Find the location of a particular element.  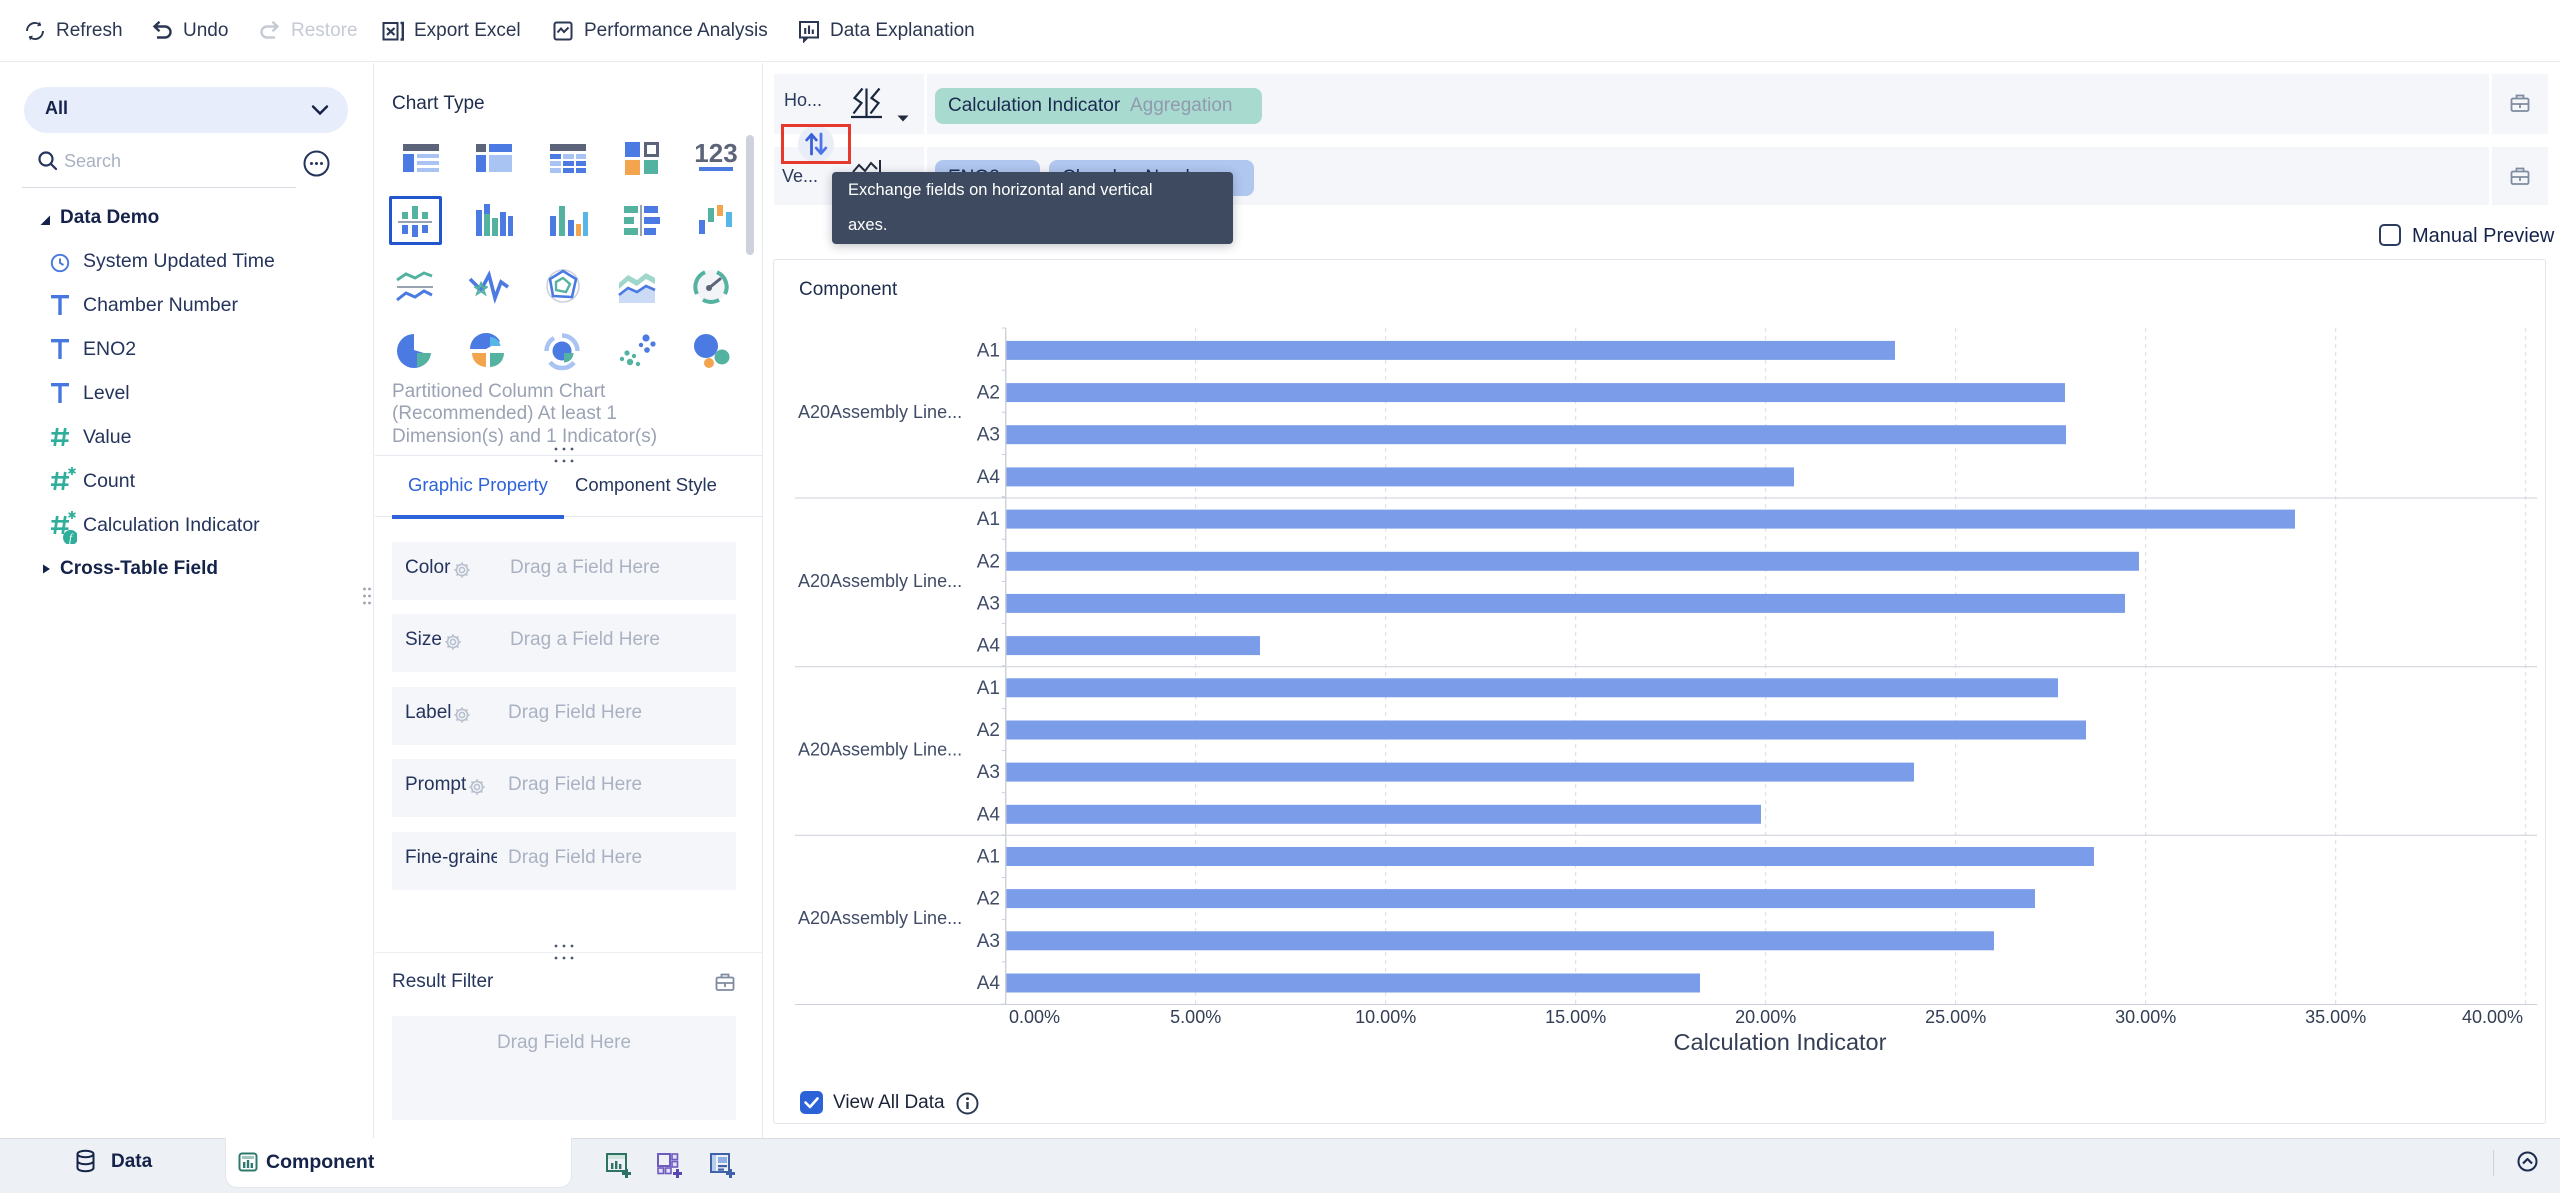

svg-text: 25.00% is located at coordinates (1955, 1017).